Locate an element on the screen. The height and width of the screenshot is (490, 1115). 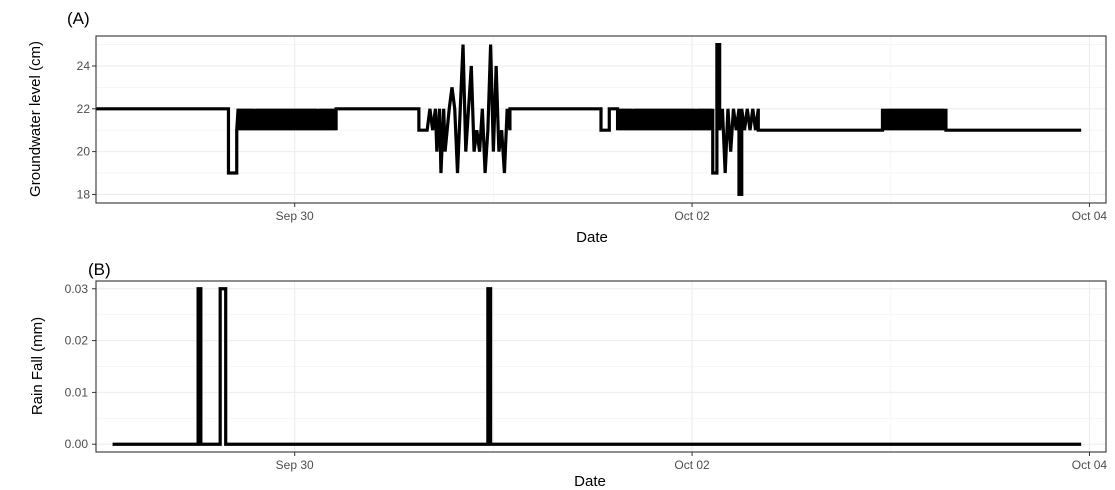
y-tick-label: 0.02 is located at coordinates (77, 341).